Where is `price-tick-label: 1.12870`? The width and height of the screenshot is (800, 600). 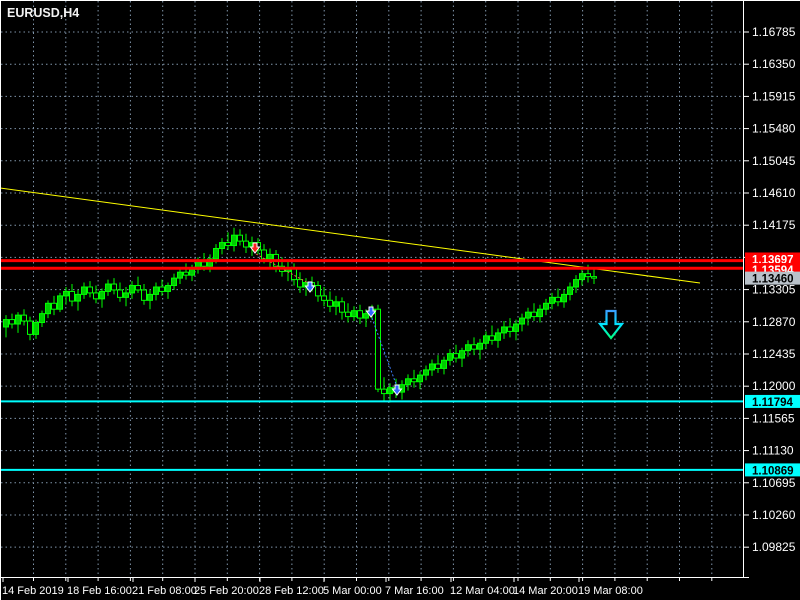
price-tick-label: 1.12870 is located at coordinates (774, 322).